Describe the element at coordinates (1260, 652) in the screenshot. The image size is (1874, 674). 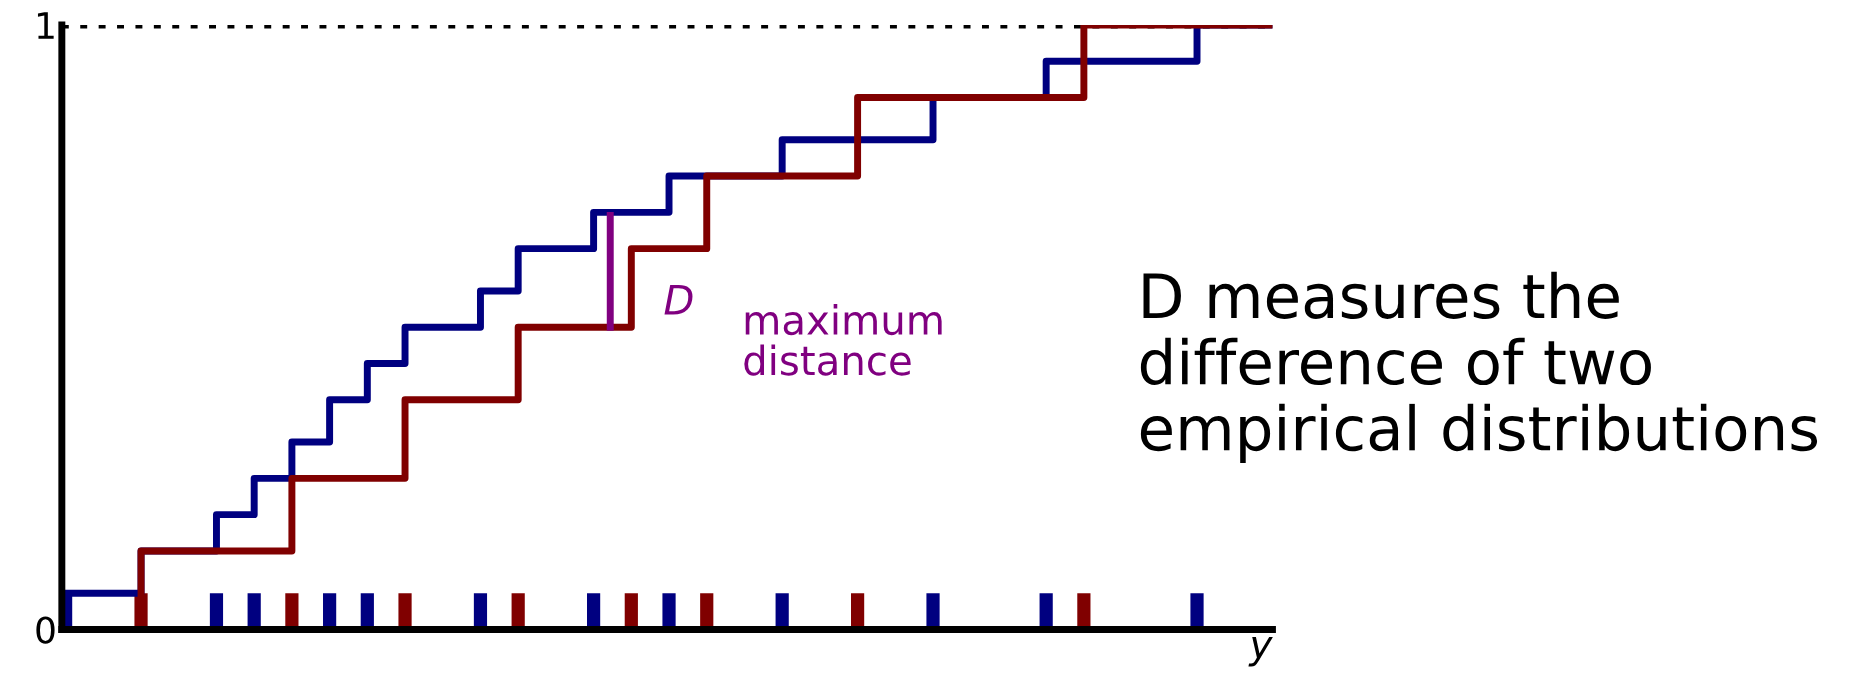
I see `x-axis-title: y` at that location.